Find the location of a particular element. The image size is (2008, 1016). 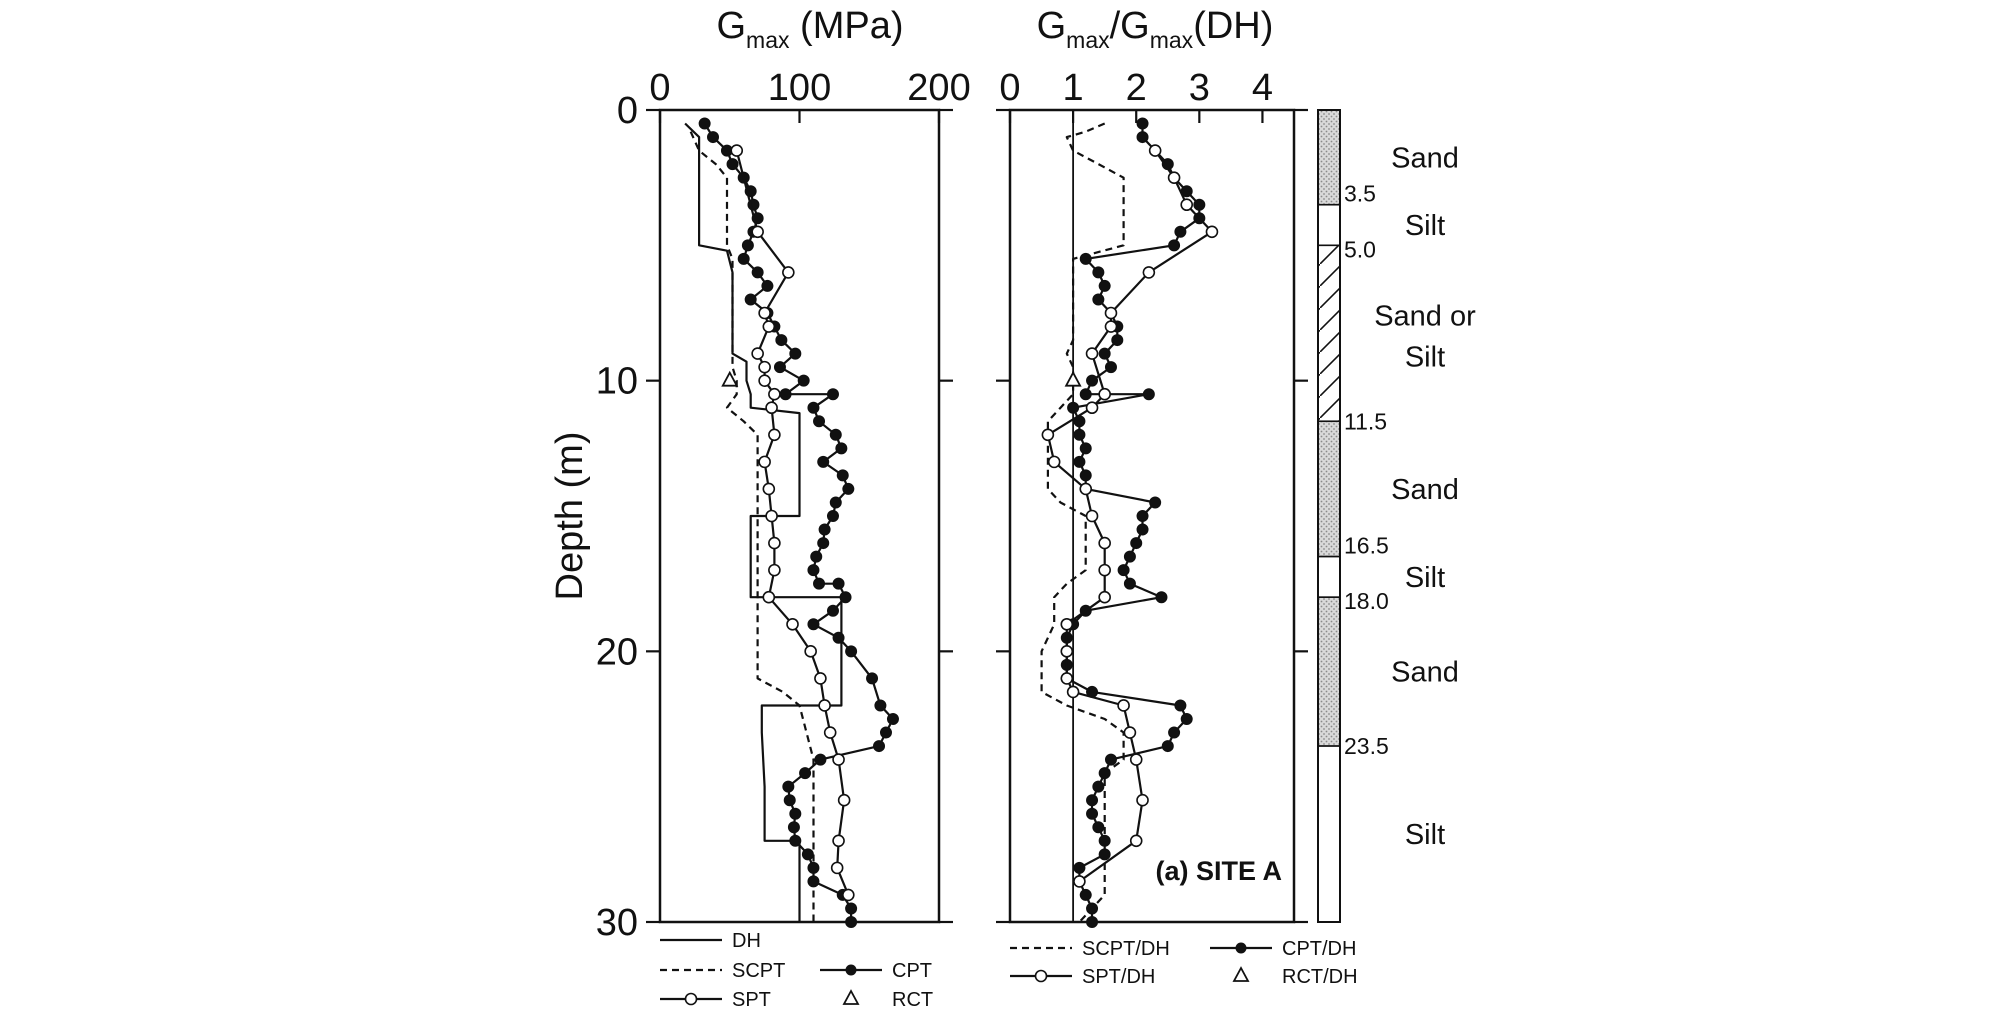

legend-spt-dh-marker is located at coordinates (1041, 976).